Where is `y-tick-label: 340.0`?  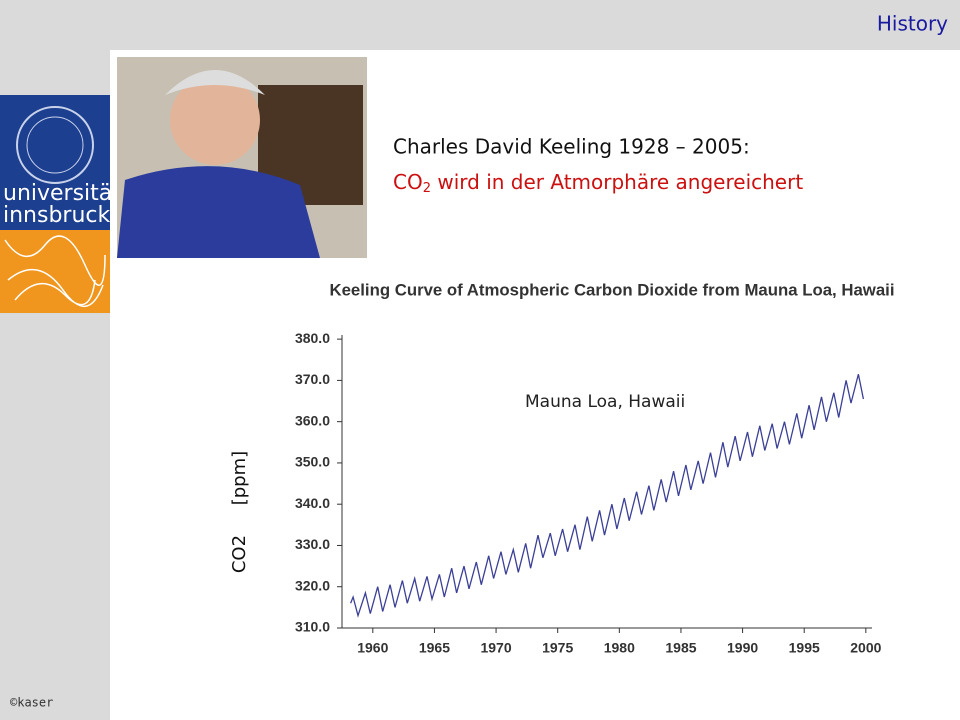
y-tick-label: 340.0 is located at coordinates (312, 503).